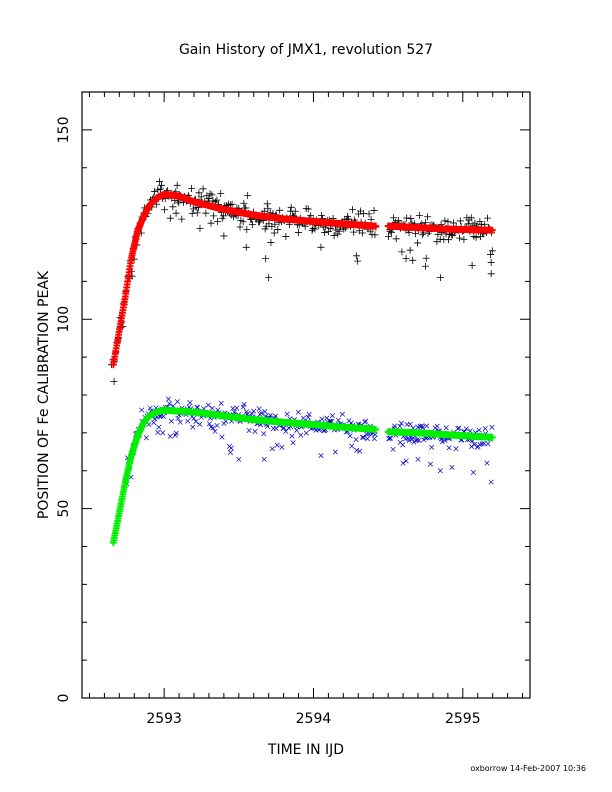 The width and height of the screenshot is (612, 792). I want to click on fit-series, so click(302, 476).